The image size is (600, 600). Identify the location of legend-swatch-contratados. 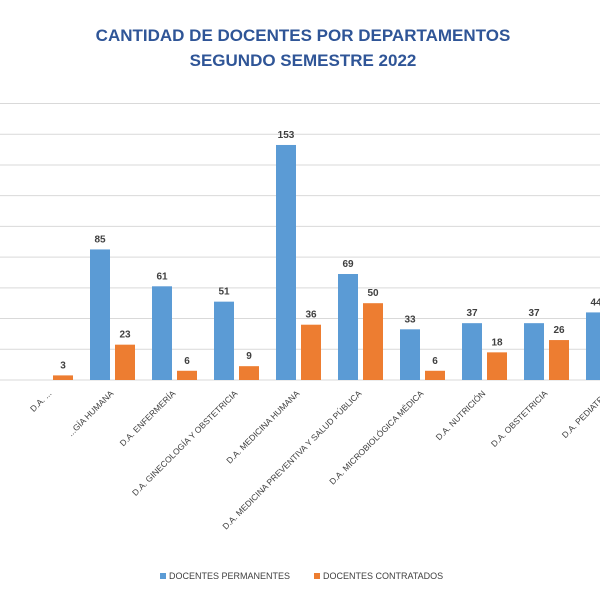
(317, 576).